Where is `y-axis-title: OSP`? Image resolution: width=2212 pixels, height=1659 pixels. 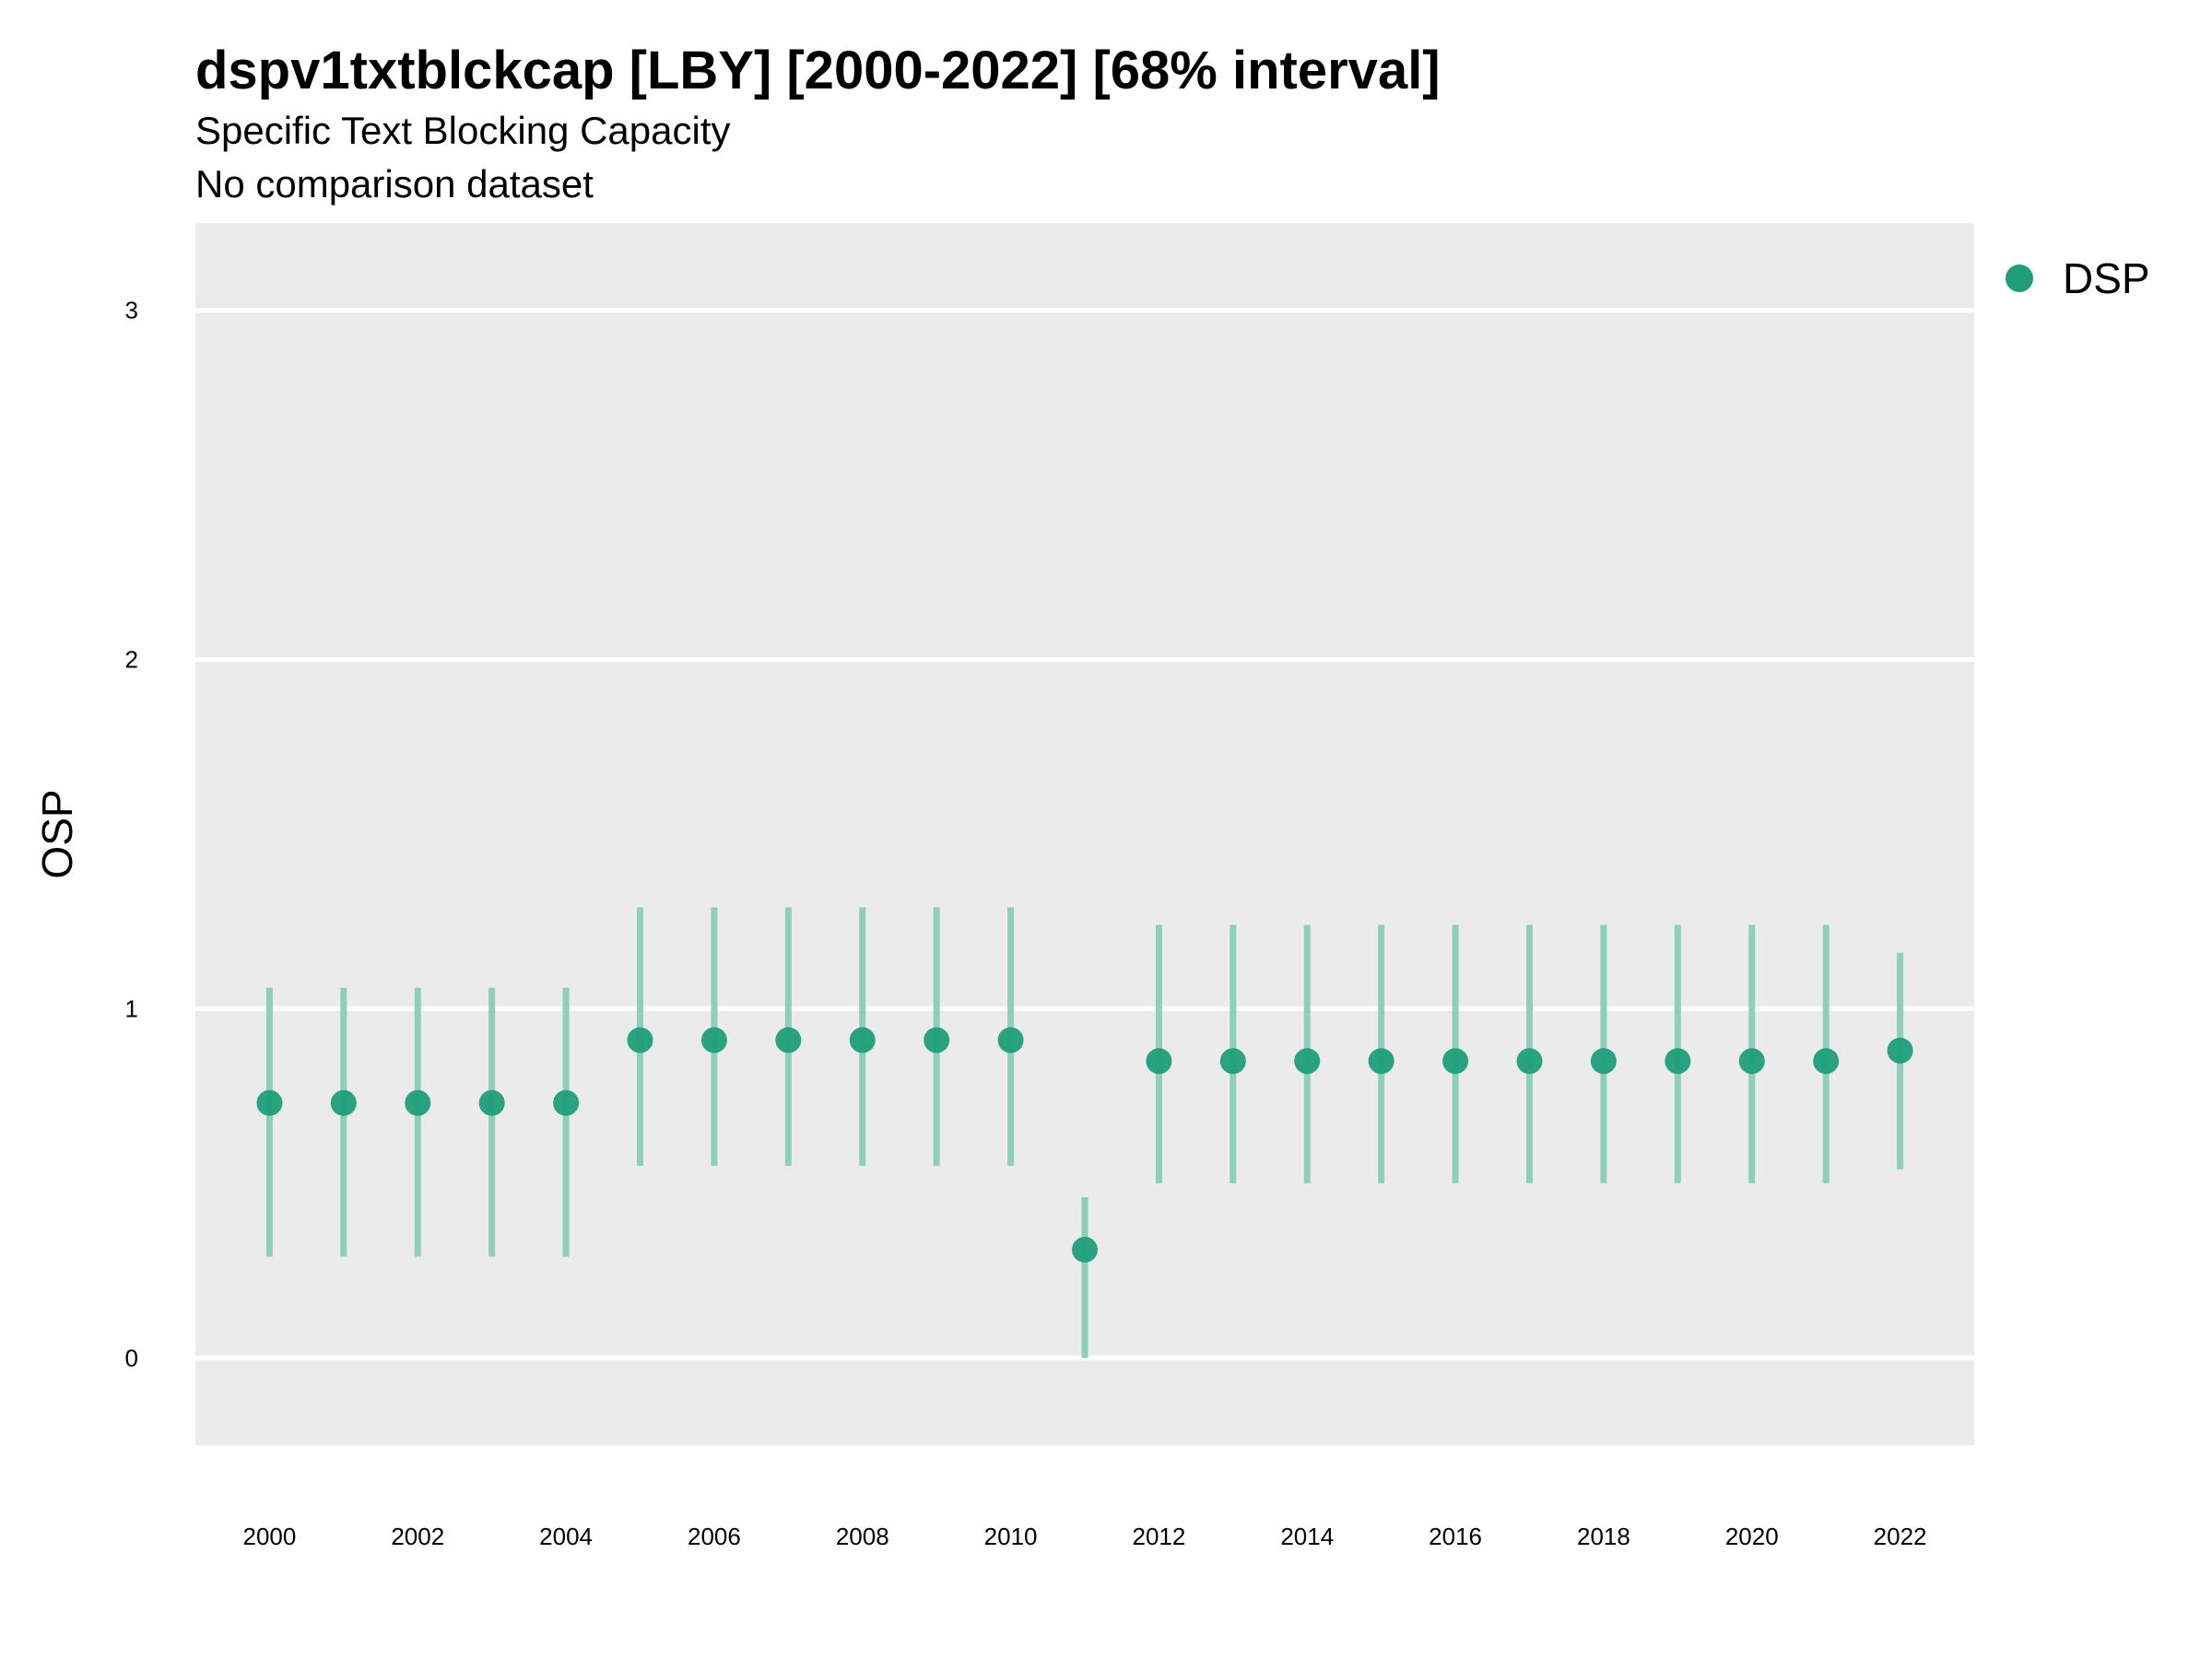 y-axis-title: OSP is located at coordinates (57, 833).